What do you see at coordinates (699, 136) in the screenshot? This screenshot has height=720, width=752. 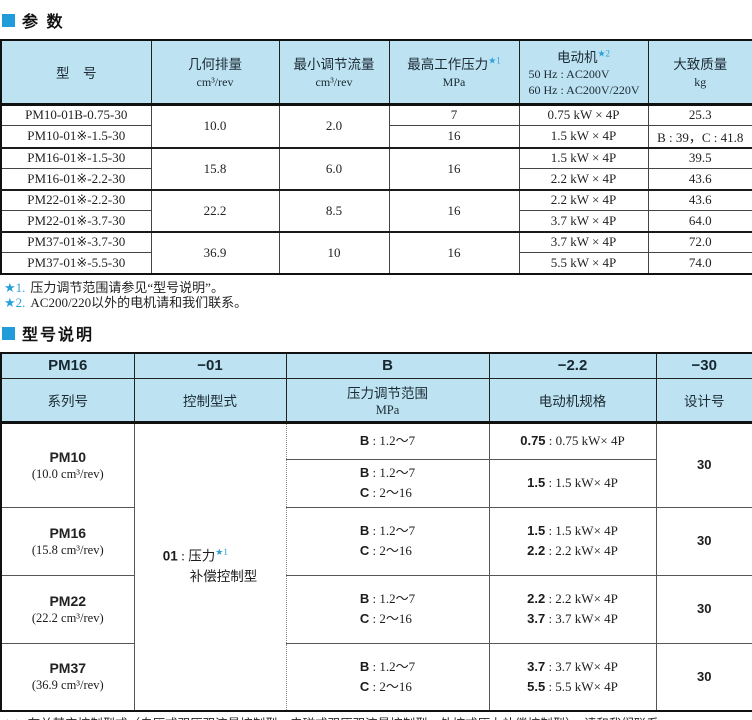 I see `mass-cell: B : 39，C : 41.8` at bounding box center [699, 136].